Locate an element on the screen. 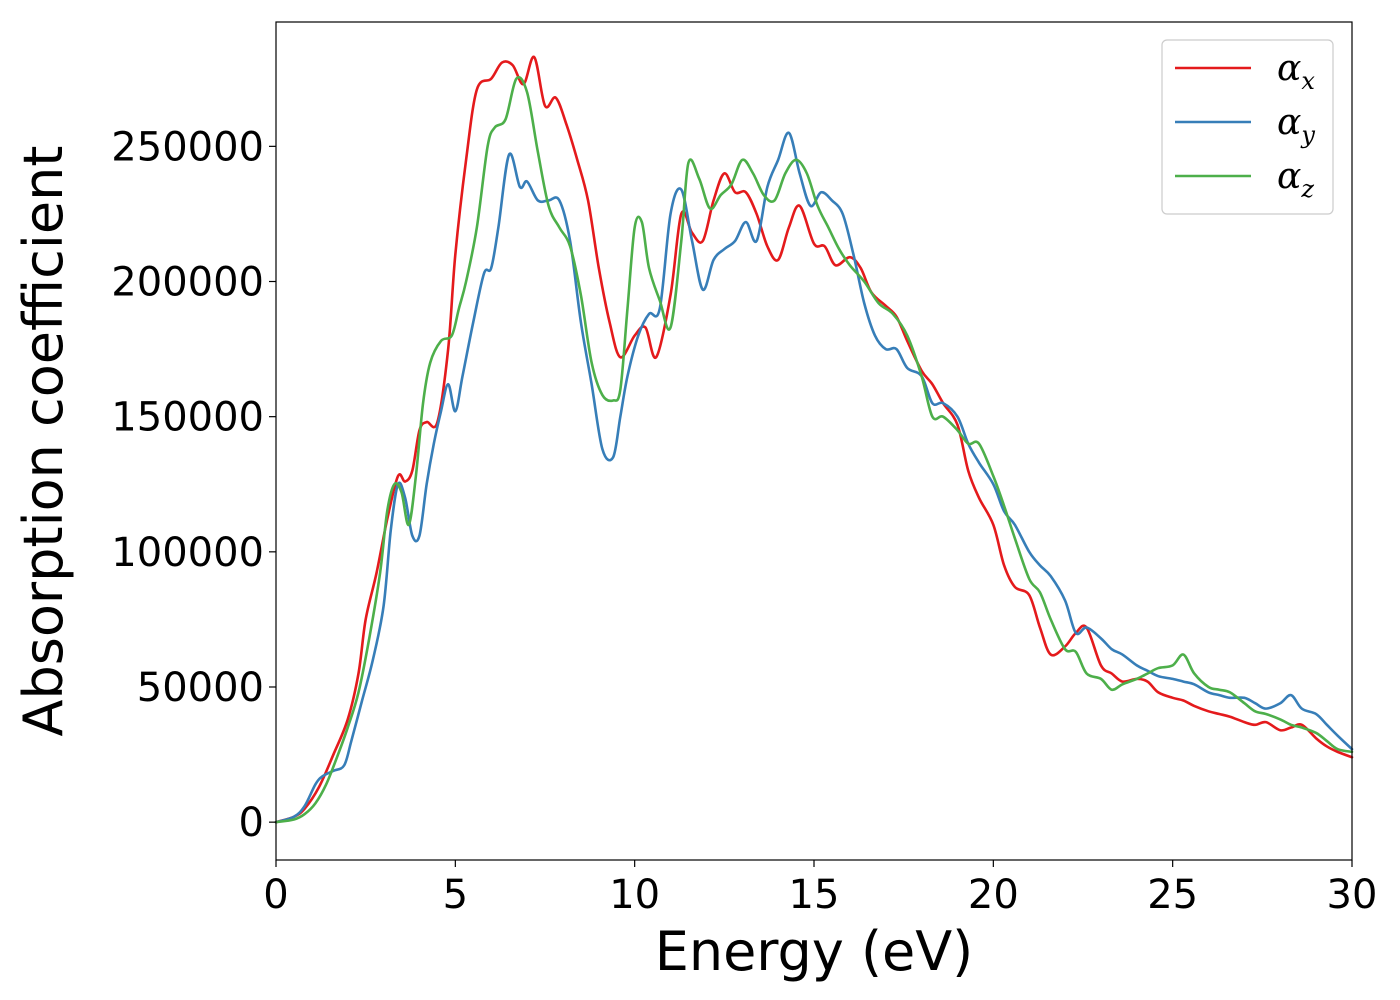 The height and width of the screenshot is (1000, 1400). legend-label-z: αz is located at coordinates (1295, 179).